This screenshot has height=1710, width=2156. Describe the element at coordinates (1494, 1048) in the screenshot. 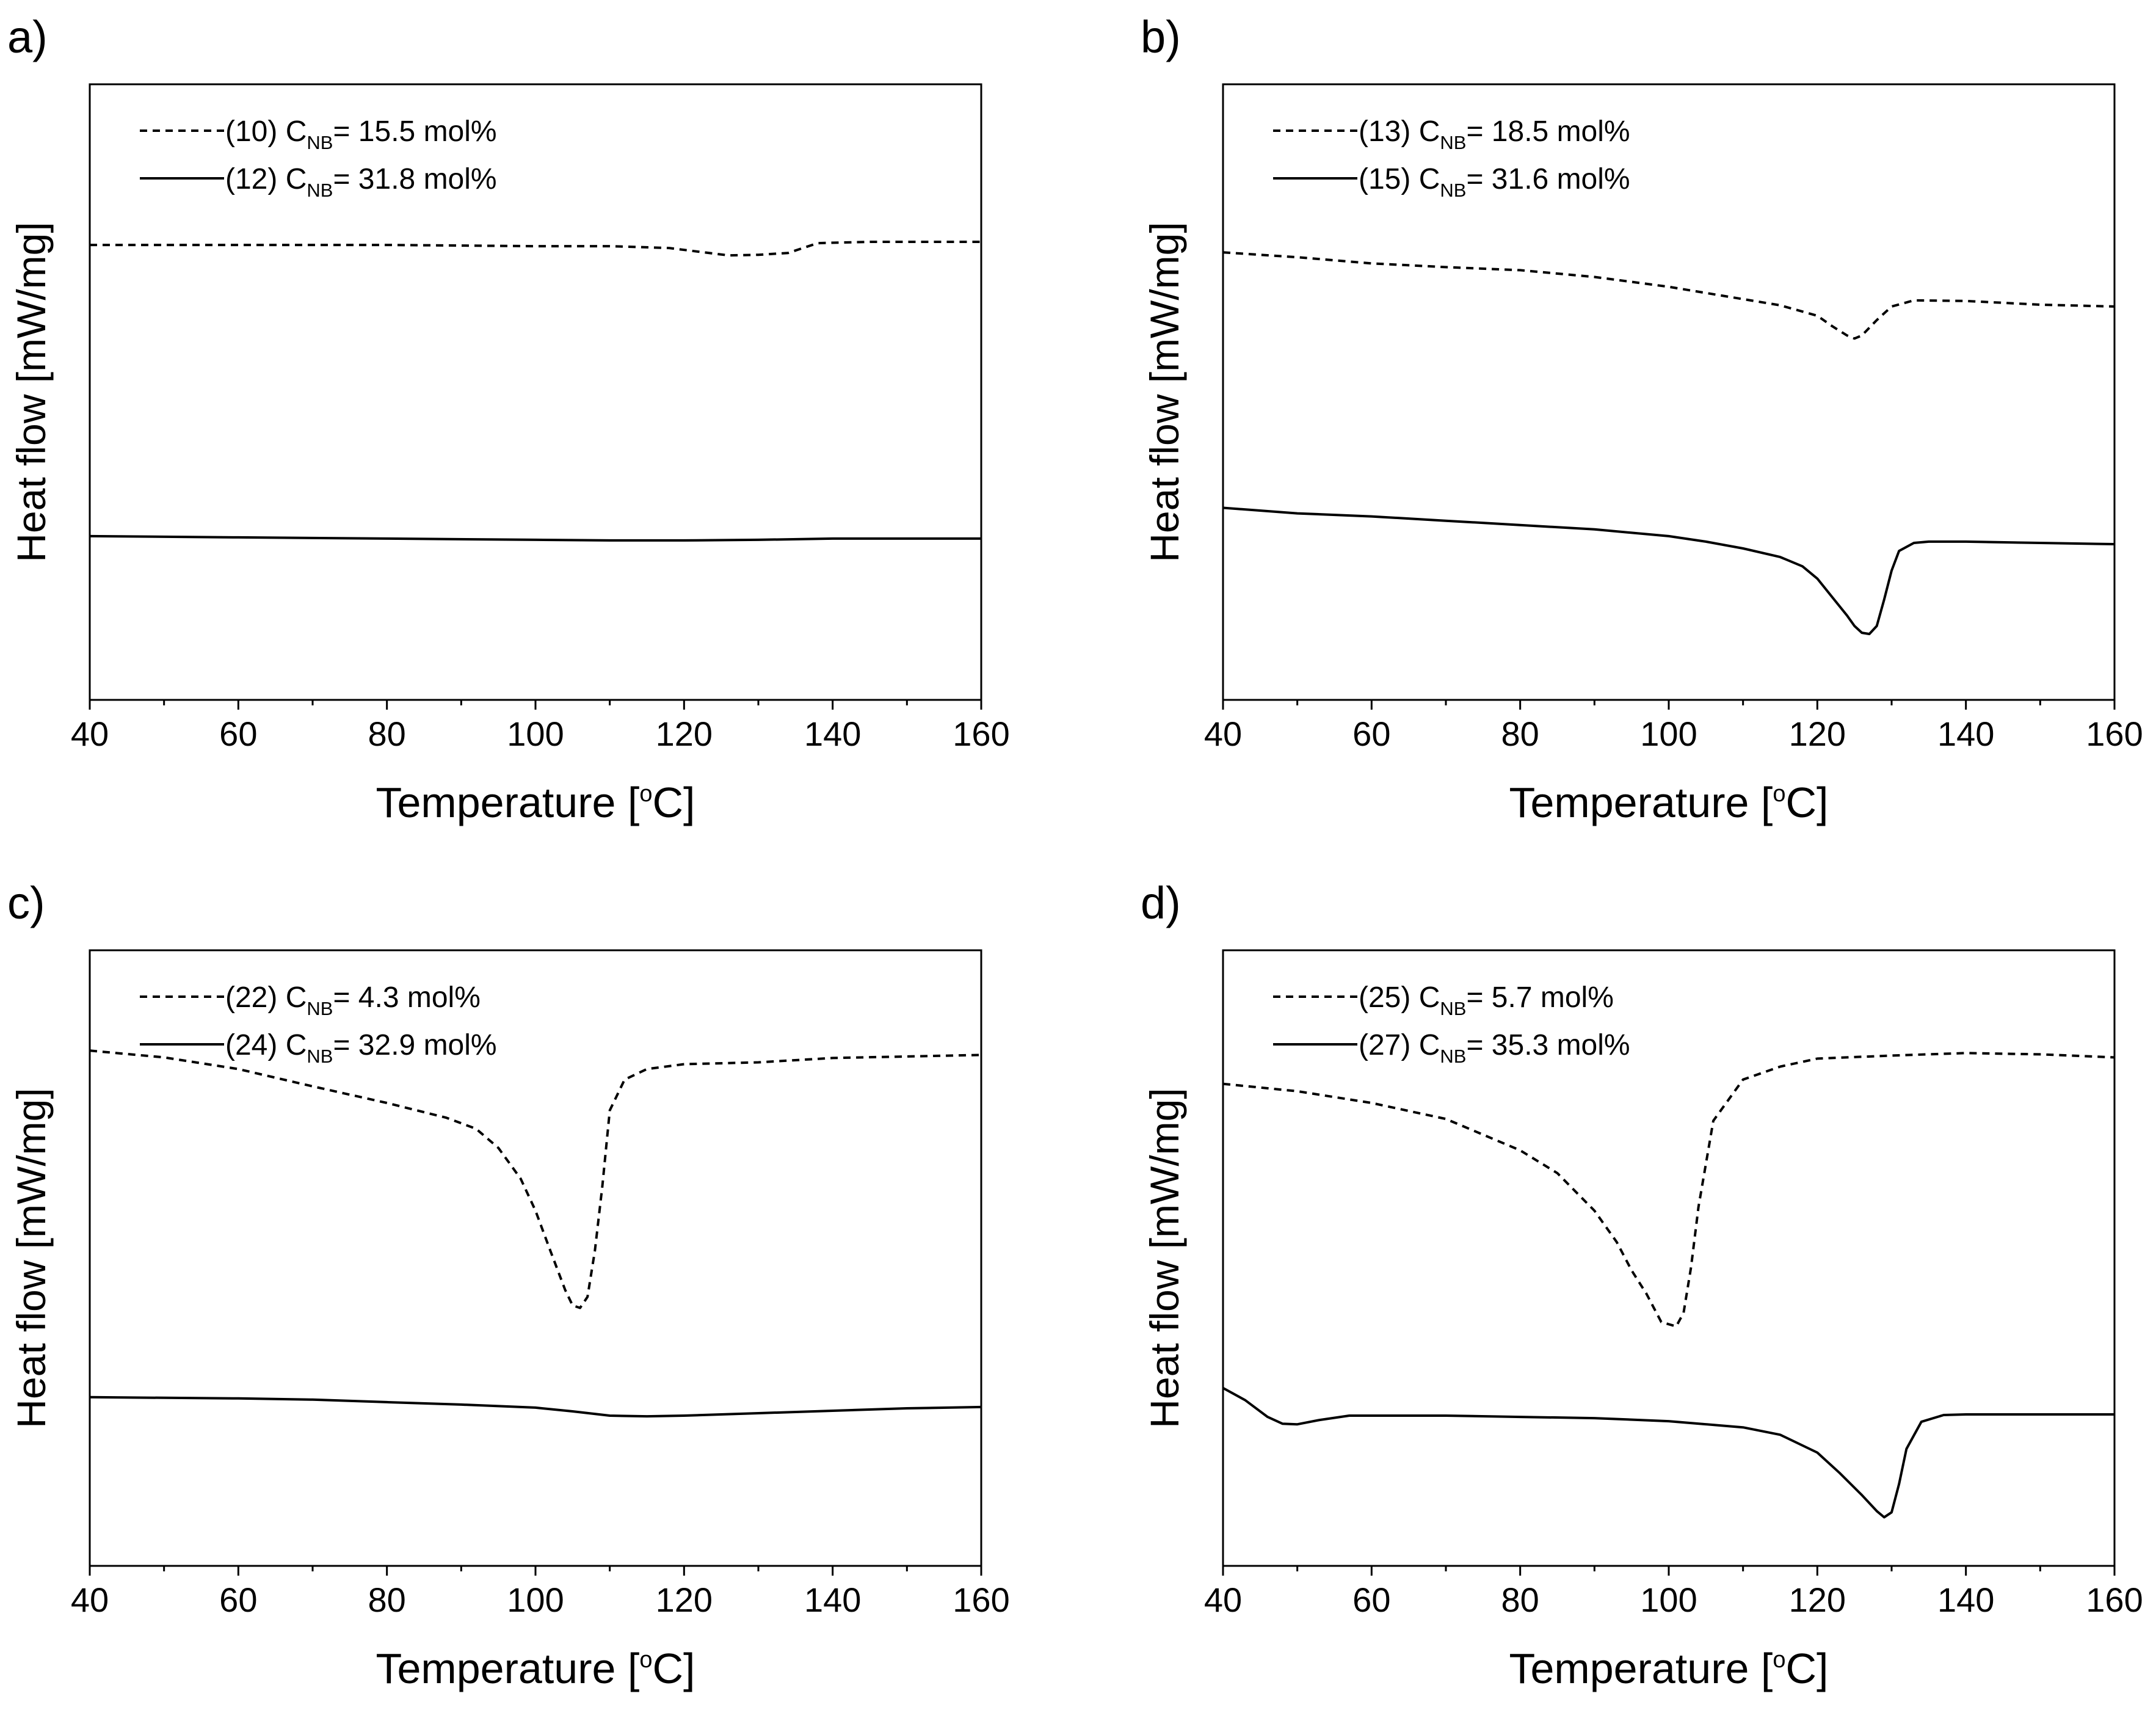

I see `legend-label: (27) CNB= 35.3 mol%` at that location.